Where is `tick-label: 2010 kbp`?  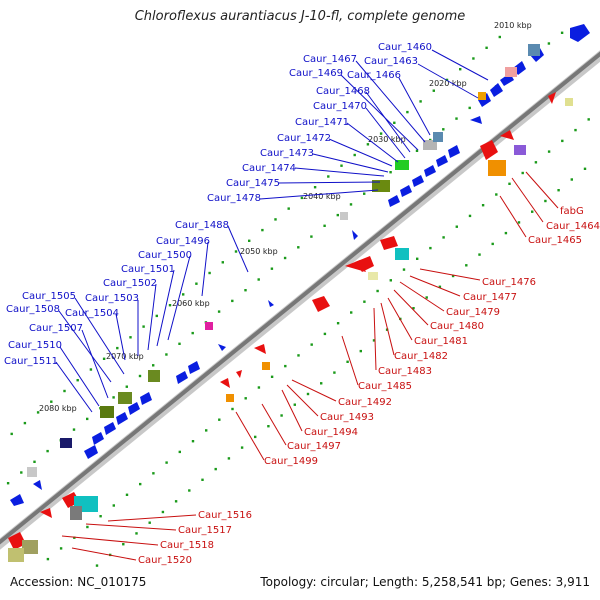
tick-label: 2010 kbp is located at coordinates (513, 25).